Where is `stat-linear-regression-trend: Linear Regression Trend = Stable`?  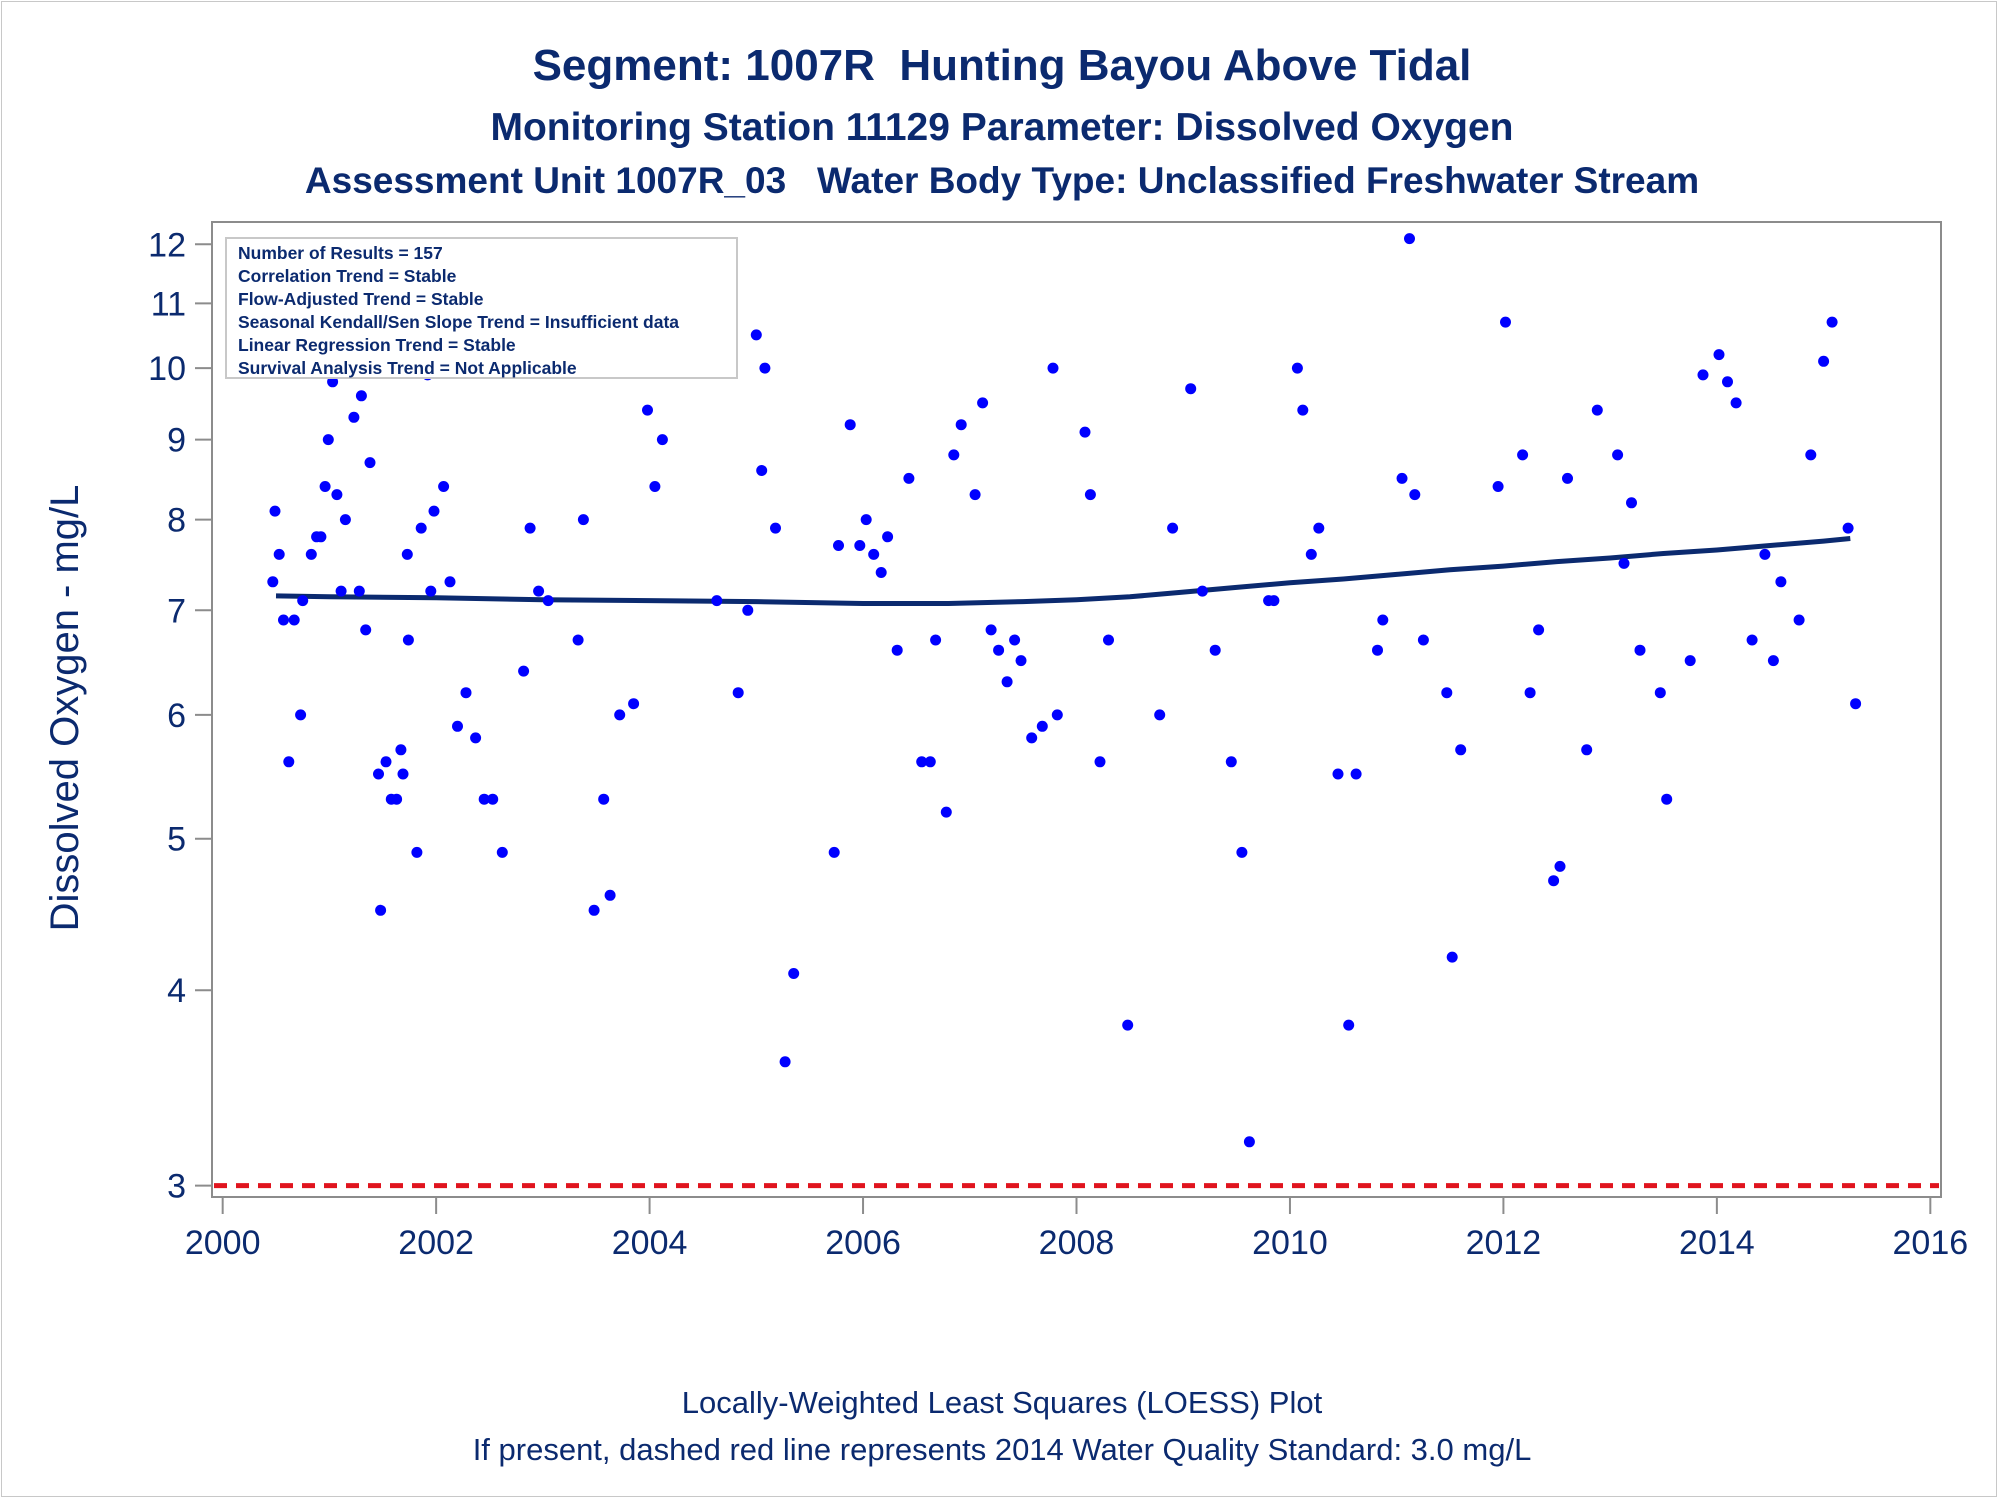
stat-linear-regression-trend: Linear Regression Trend = Stable is located at coordinates (377, 345).